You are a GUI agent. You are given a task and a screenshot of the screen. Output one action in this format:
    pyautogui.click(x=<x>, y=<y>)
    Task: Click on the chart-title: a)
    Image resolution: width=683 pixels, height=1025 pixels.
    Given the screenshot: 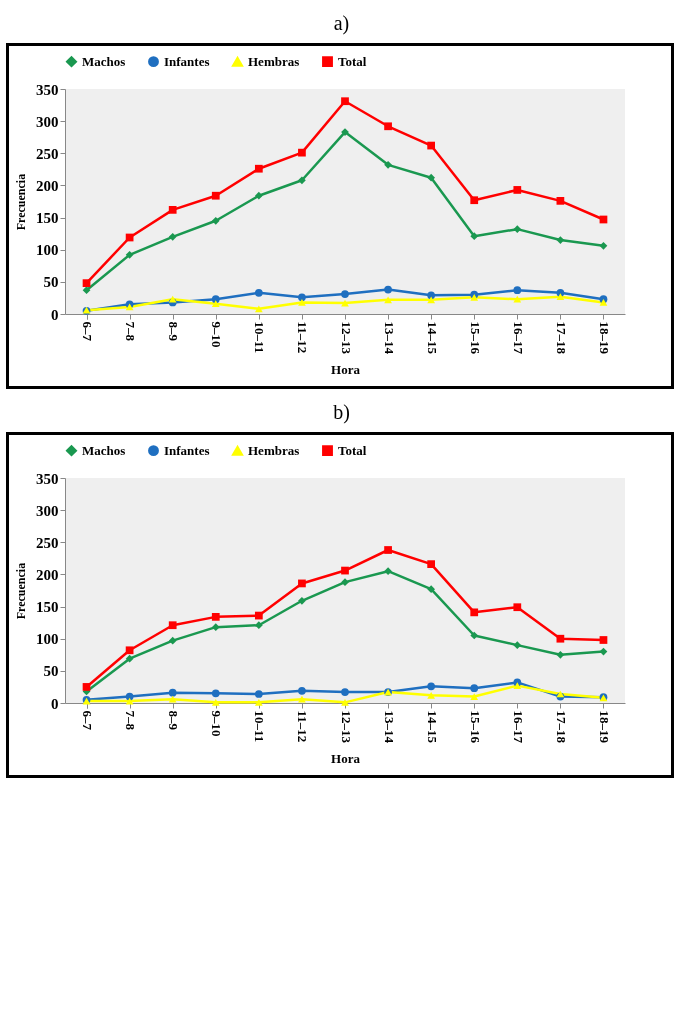 What is the action you would take?
    pyautogui.click(x=341, y=23)
    